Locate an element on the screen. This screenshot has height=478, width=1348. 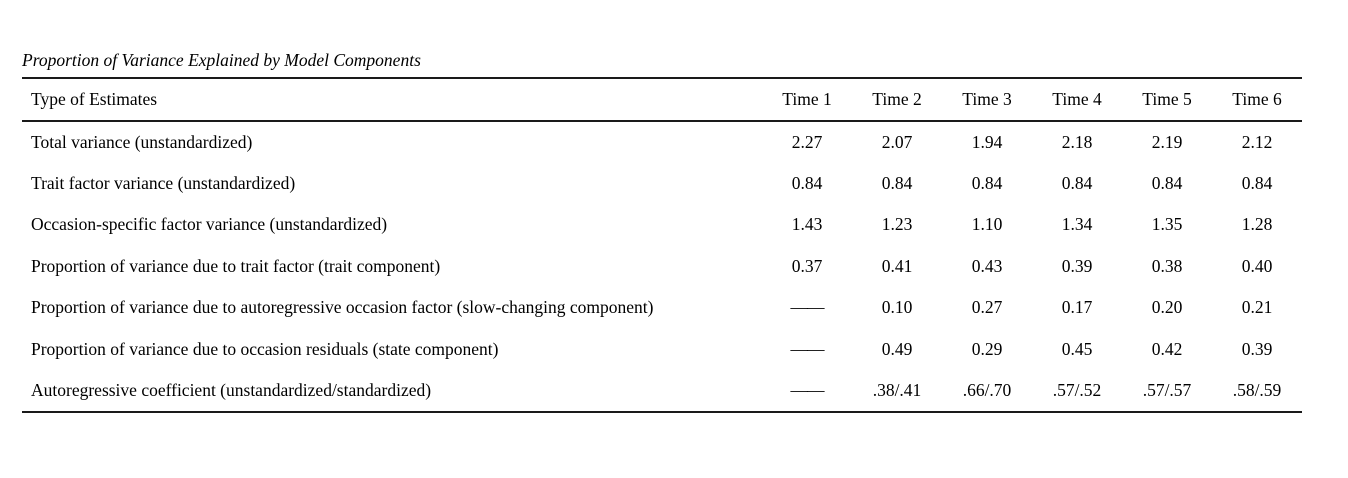
column-header-time-2: Time 2 is located at coordinates (897, 99).